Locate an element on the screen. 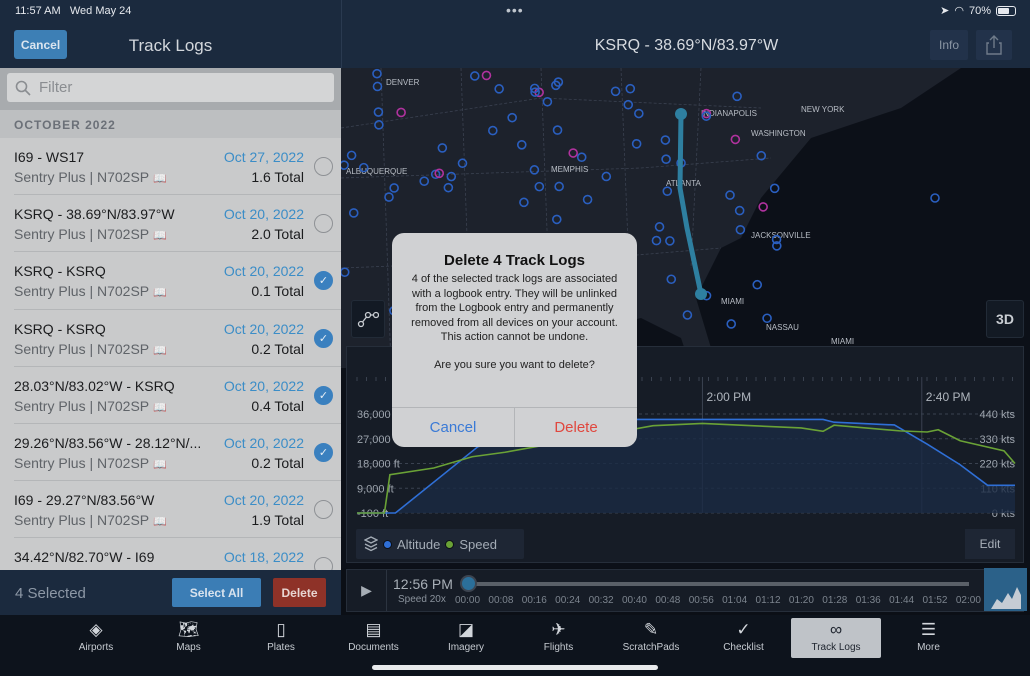  multitasking-dots-icon: ••• is located at coordinates (515, 10).